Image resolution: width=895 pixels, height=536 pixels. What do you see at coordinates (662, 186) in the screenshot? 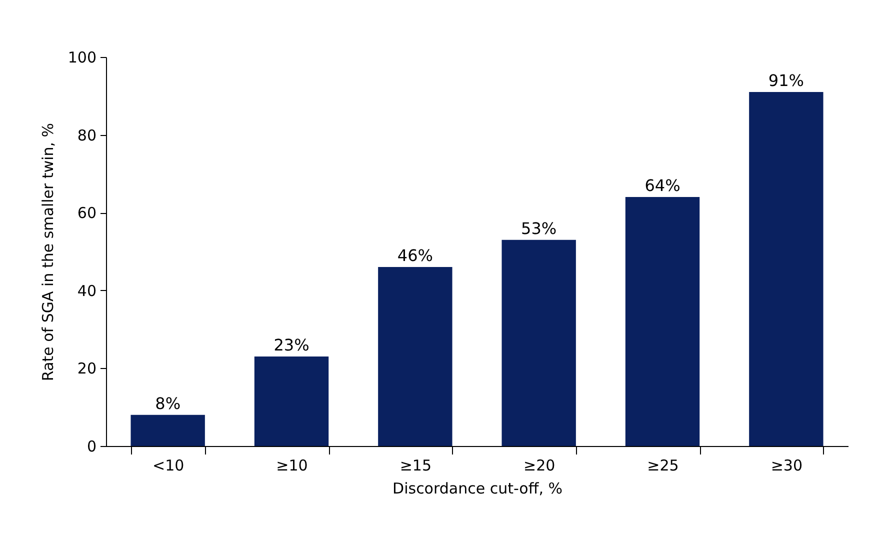
I see `data-label: 64%` at bounding box center [662, 186].